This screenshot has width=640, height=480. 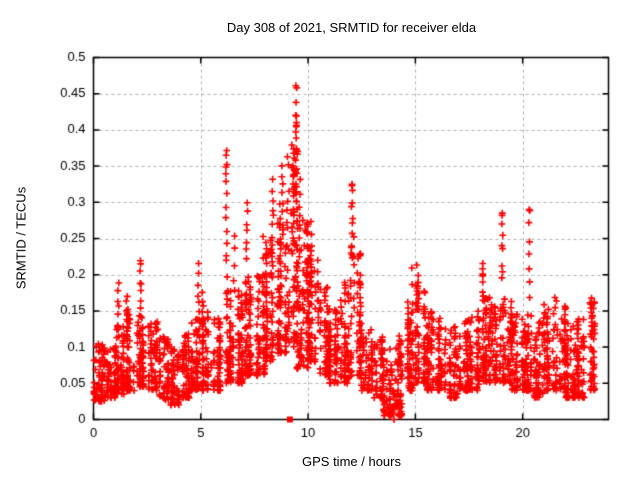 What do you see at coordinates (21, 238) in the screenshot?
I see `y-axis-label: SRMTID / TECUs` at bounding box center [21, 238].